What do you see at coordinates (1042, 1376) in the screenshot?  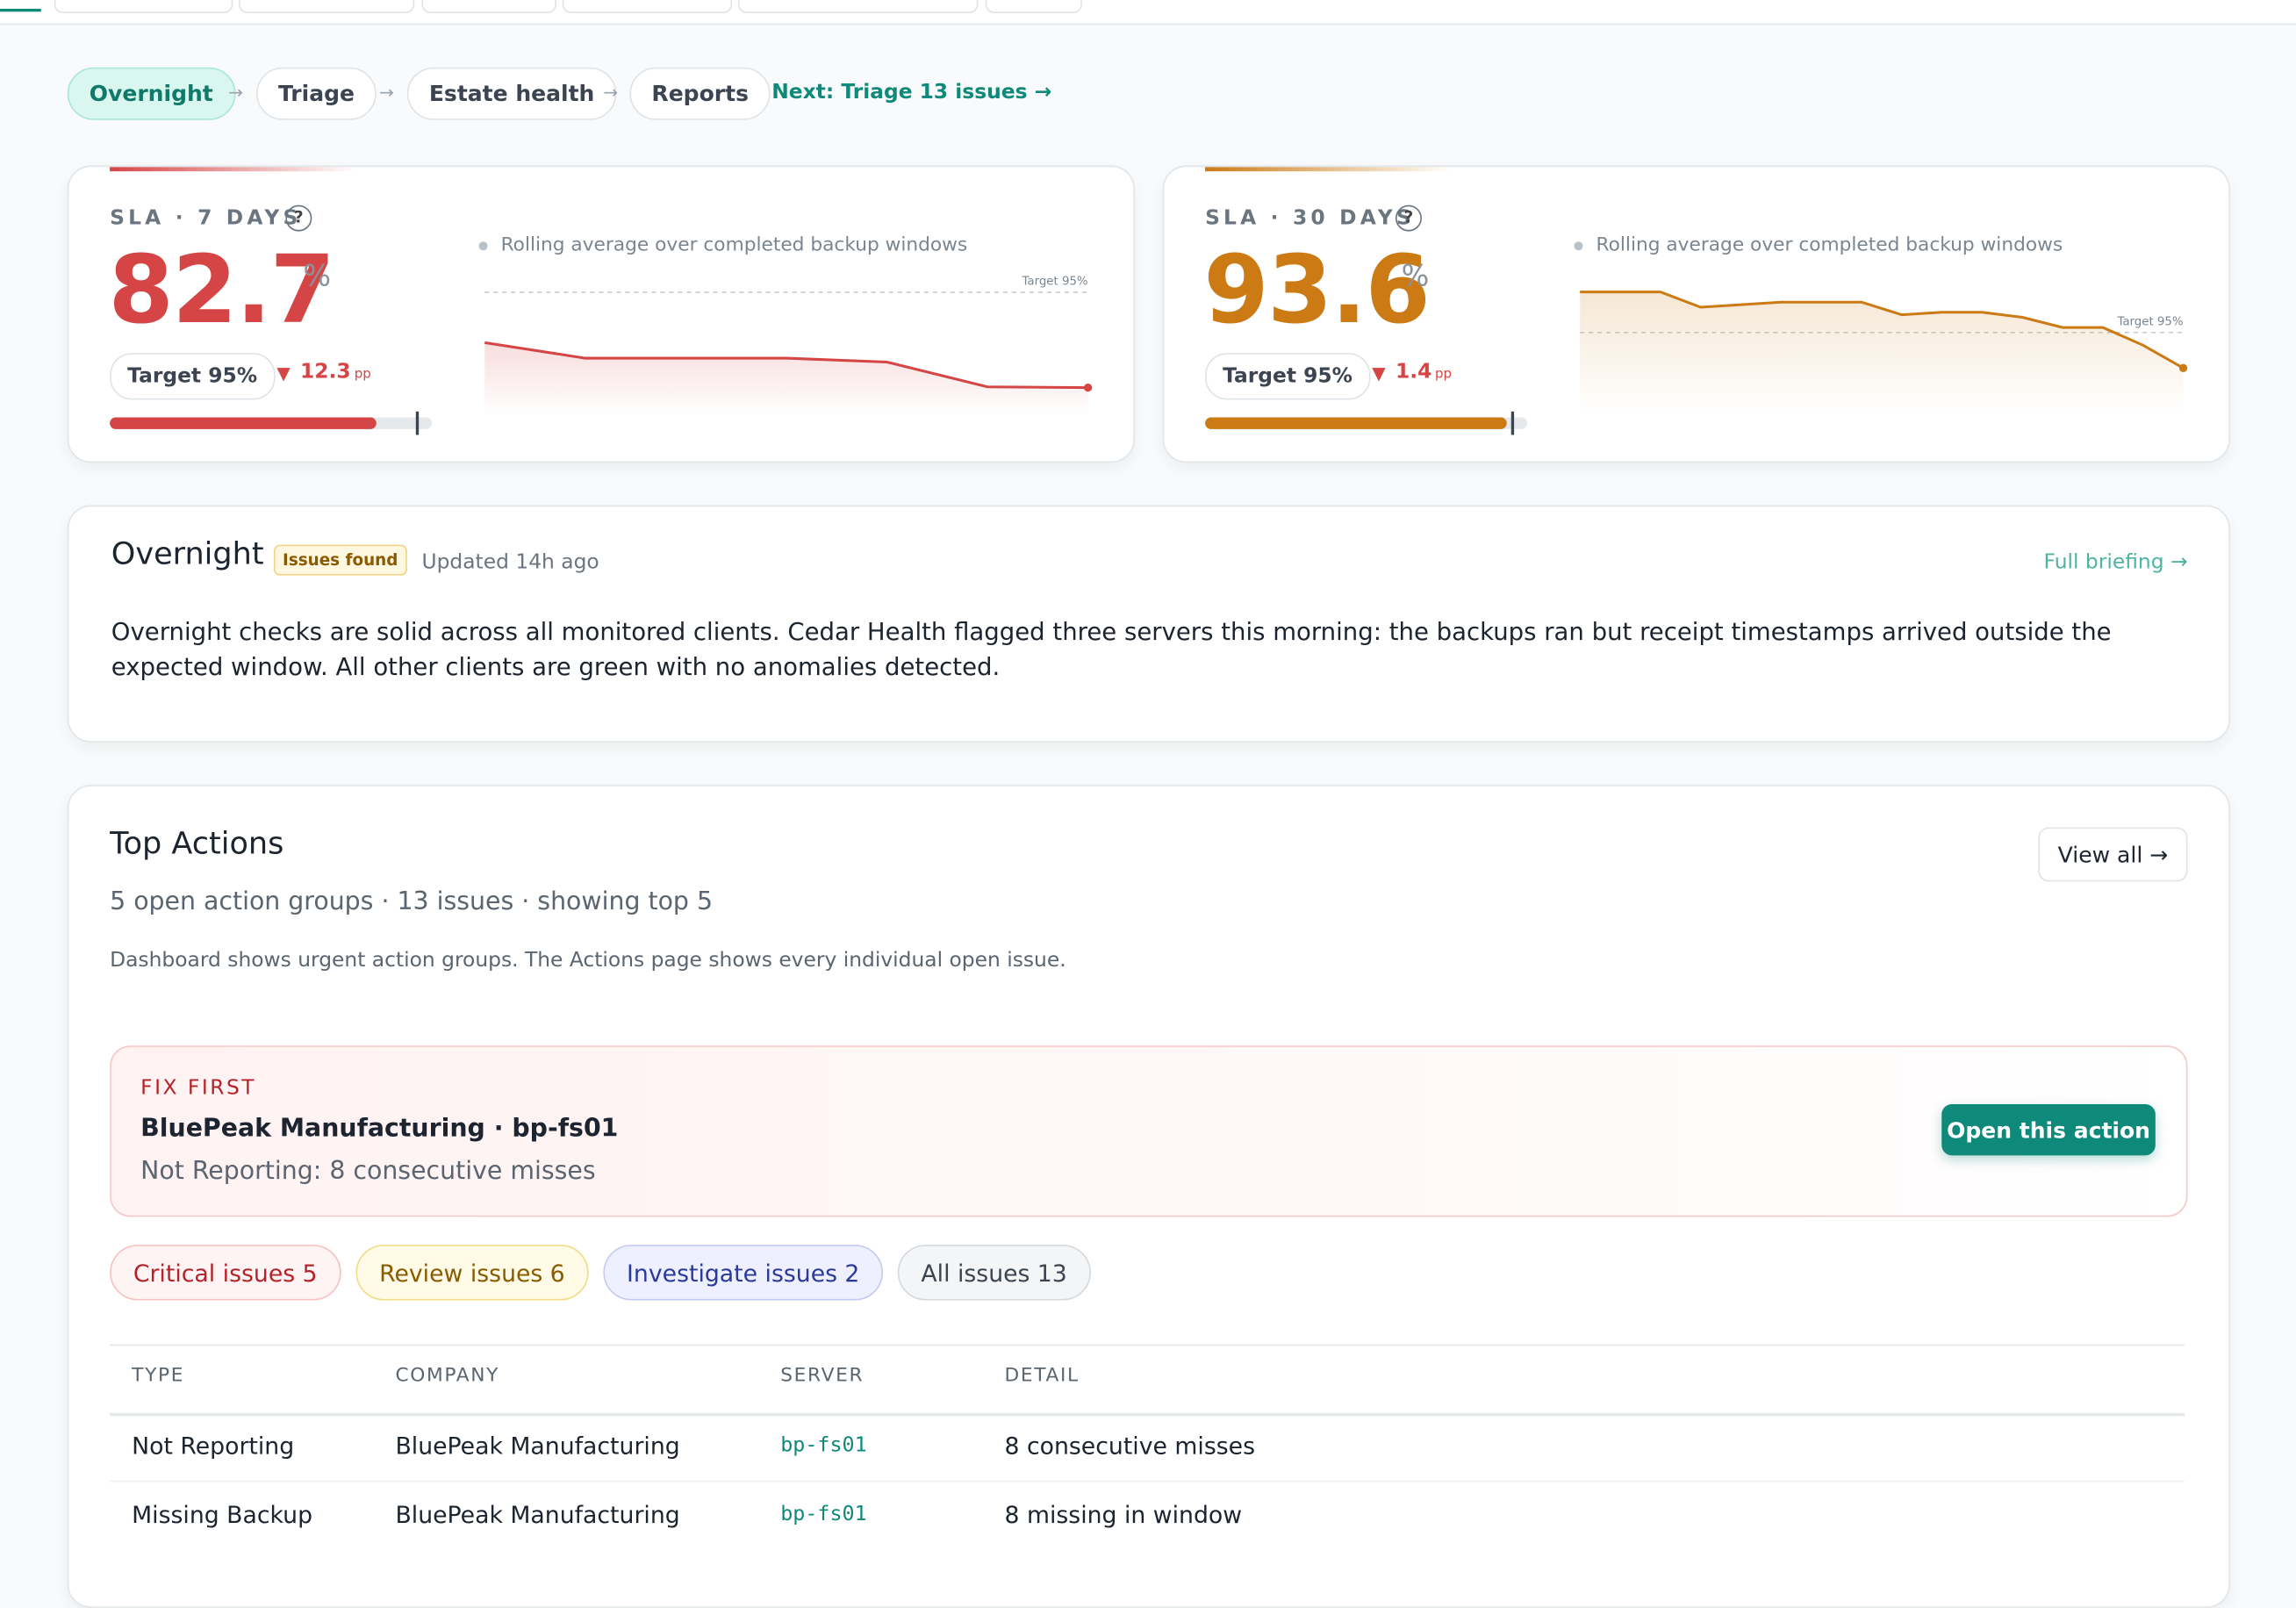 I see `column-header: DETAIL` at bounding box center [1042, 1376].